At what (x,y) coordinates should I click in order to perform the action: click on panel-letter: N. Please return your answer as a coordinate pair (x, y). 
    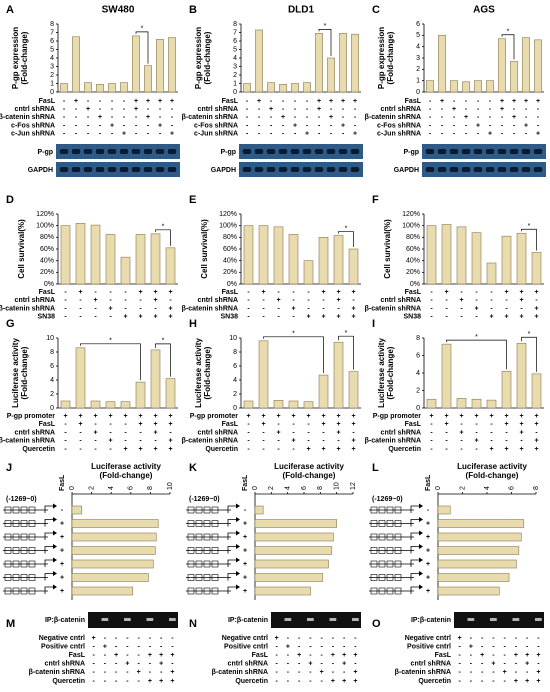
    Looking at the image, I should click on (193, 624).